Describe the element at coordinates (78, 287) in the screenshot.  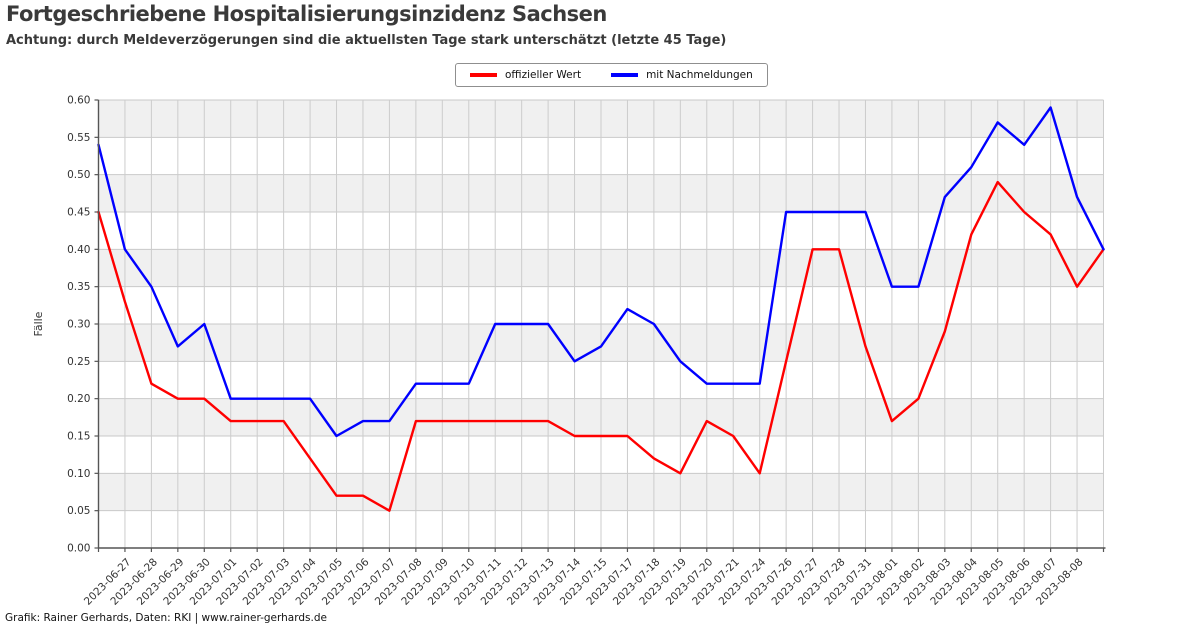
I see `y-tick-label: 0.35` at that location.